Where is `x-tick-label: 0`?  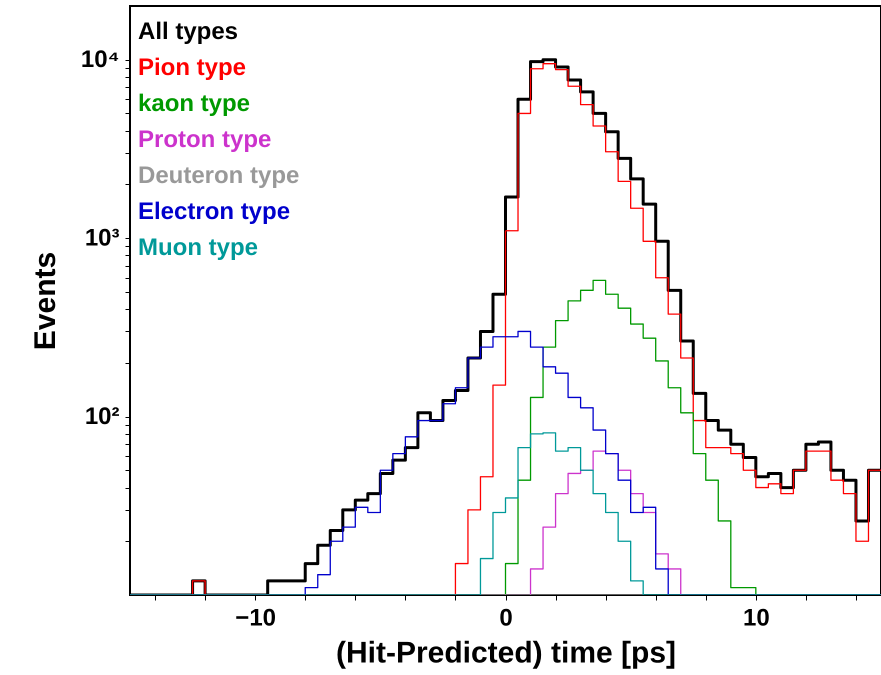 x-tick-label: 0 is located at coordinates (506, 618).